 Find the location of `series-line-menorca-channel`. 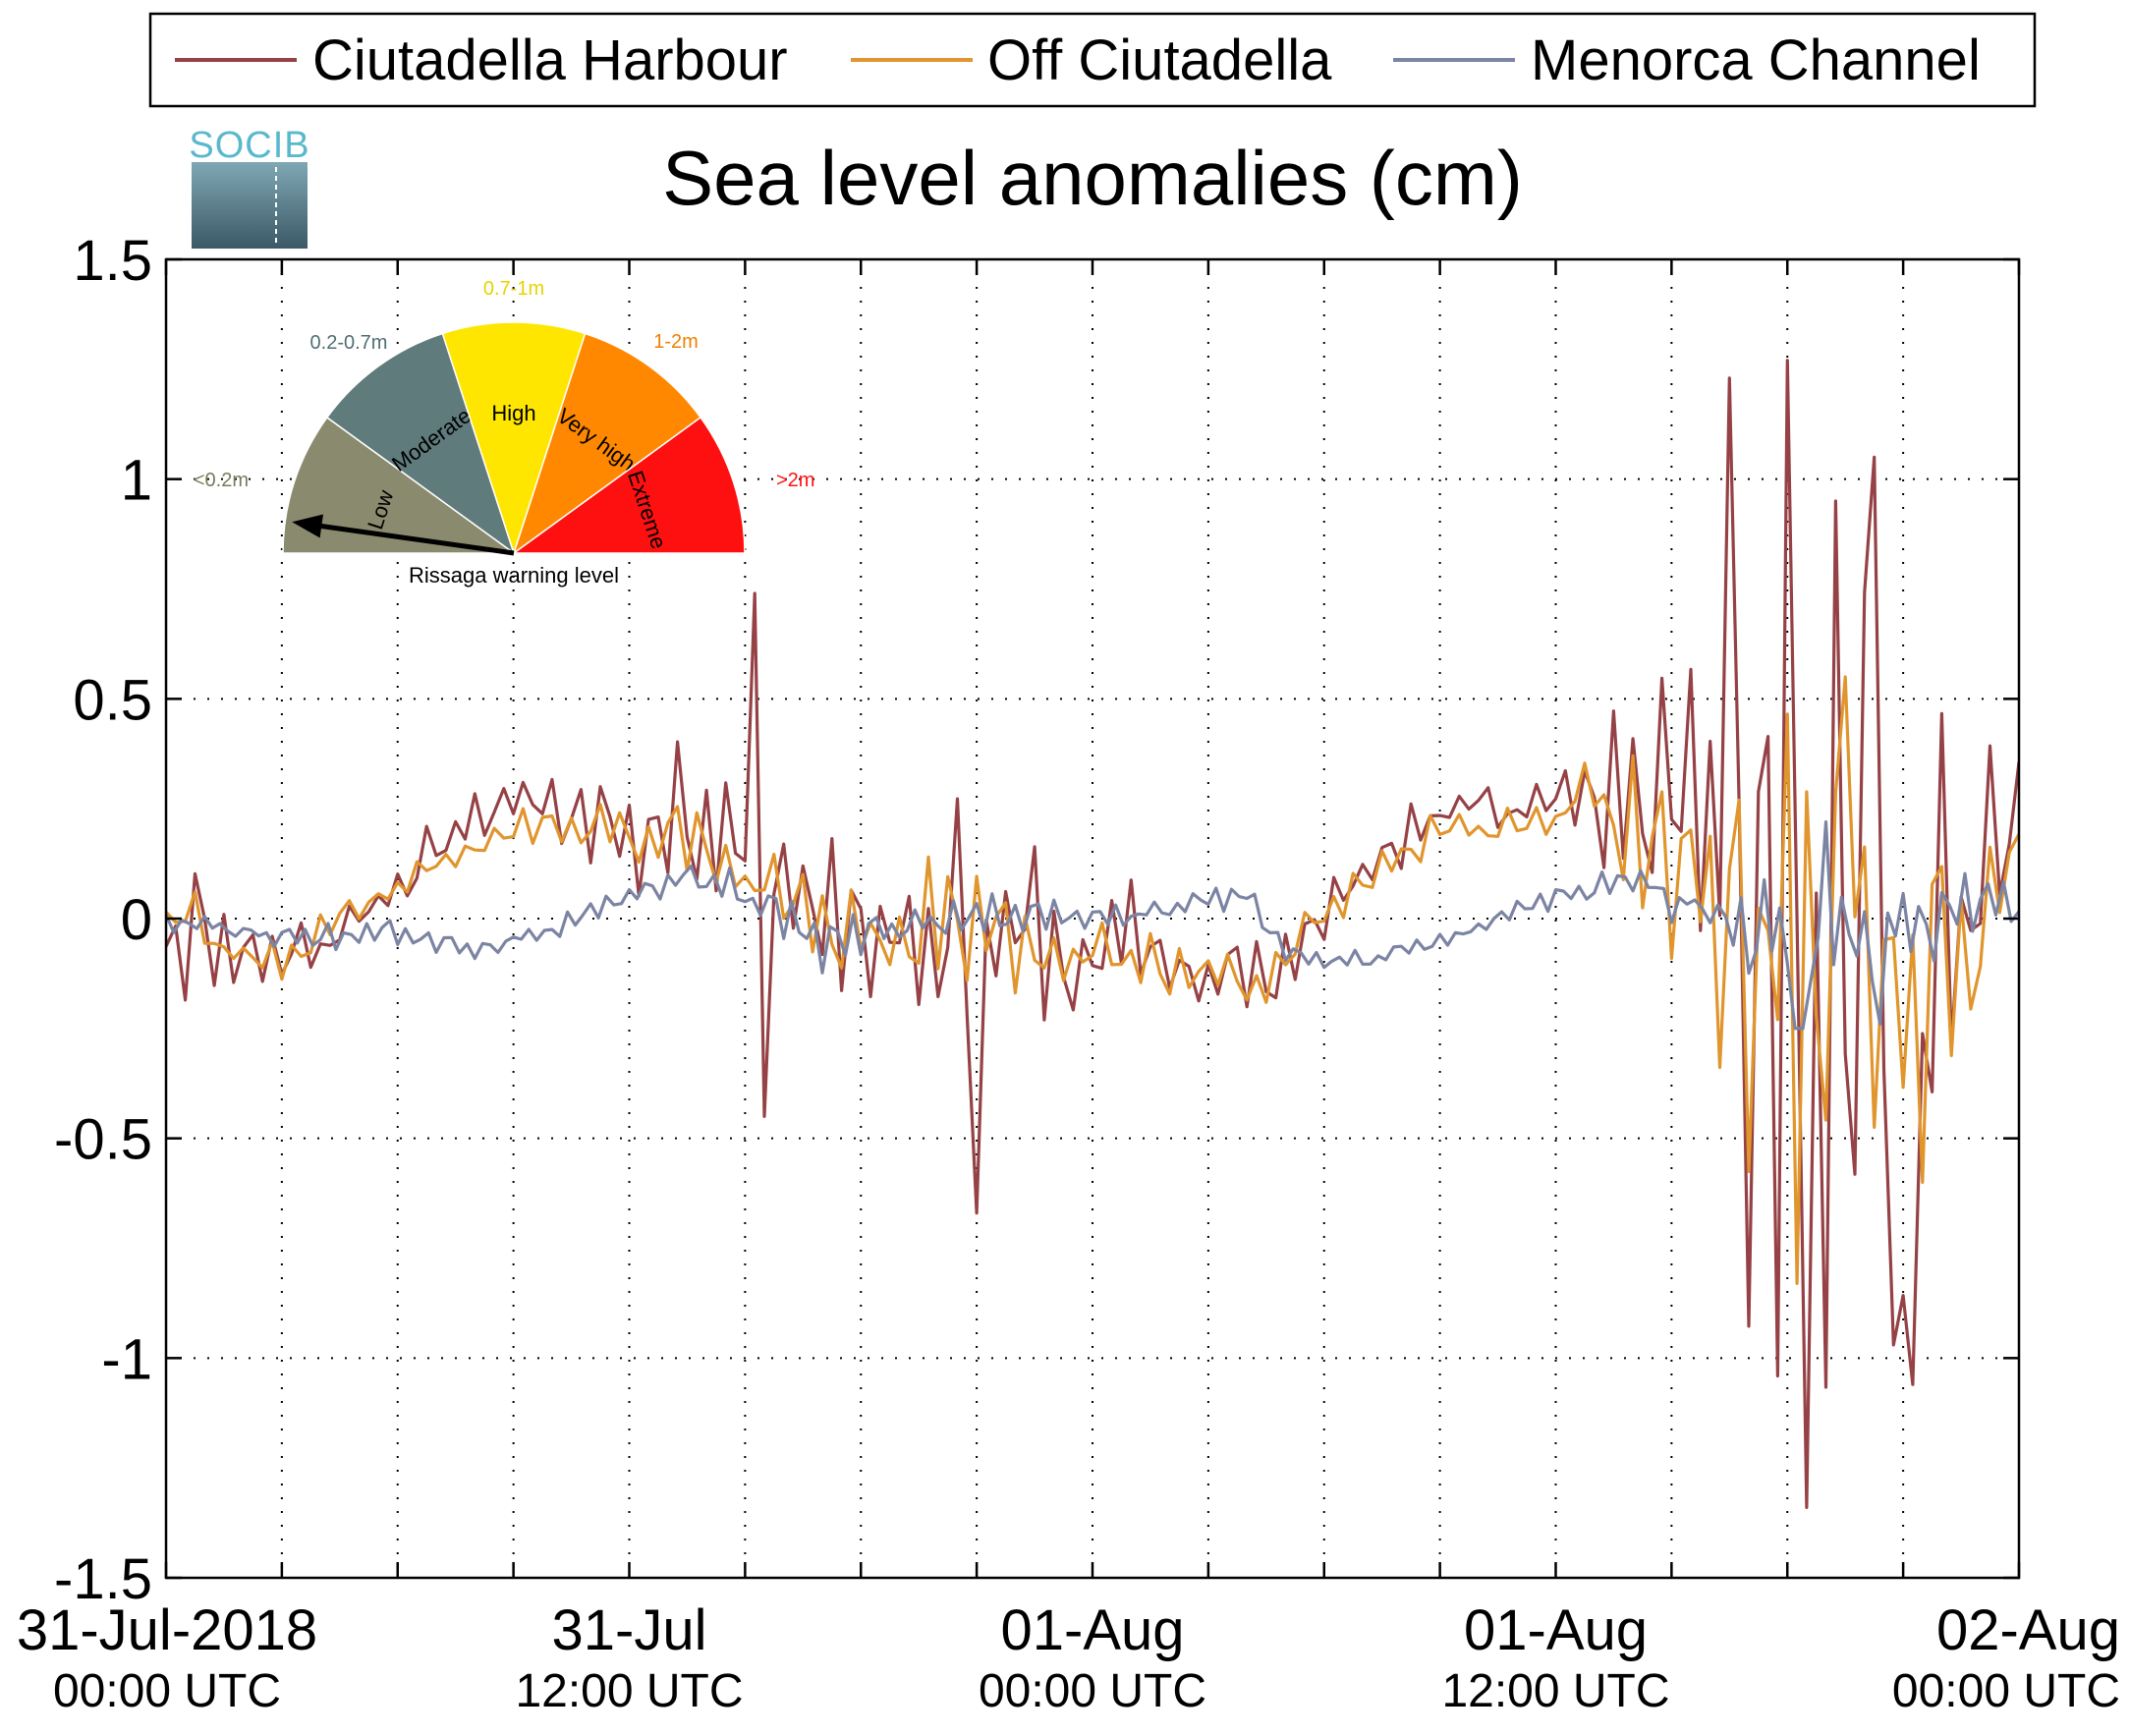

series-line-menorca-channel is located at coordinates (1092, 925).